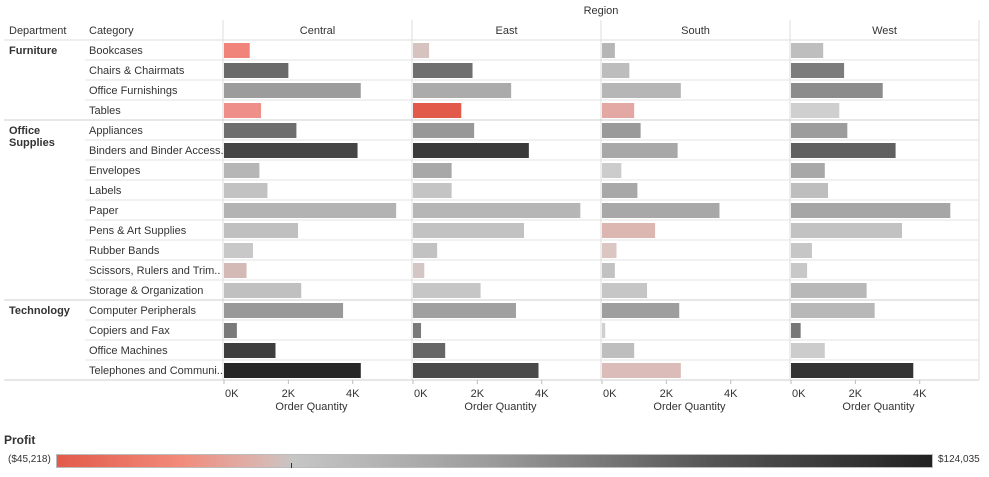  Describe the element at coordinates (33, 51) in the screenshot. I see `department-label: Furniture` at that location.